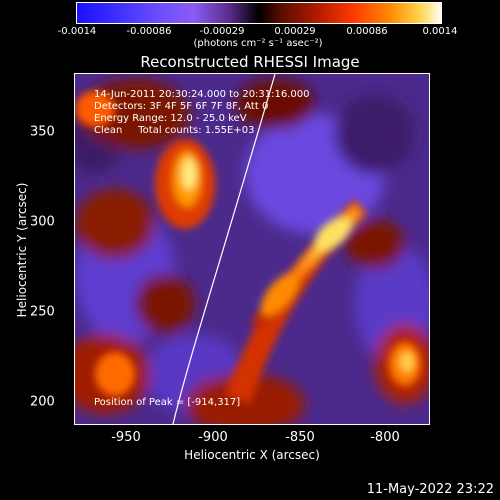 Image resolution: width=500 pixels, height=500 pixels. Describe the element at coordinates (167, 402) in the screenshot. I see `peak-position-text: Position of Peak = [-914,317]` at that location.